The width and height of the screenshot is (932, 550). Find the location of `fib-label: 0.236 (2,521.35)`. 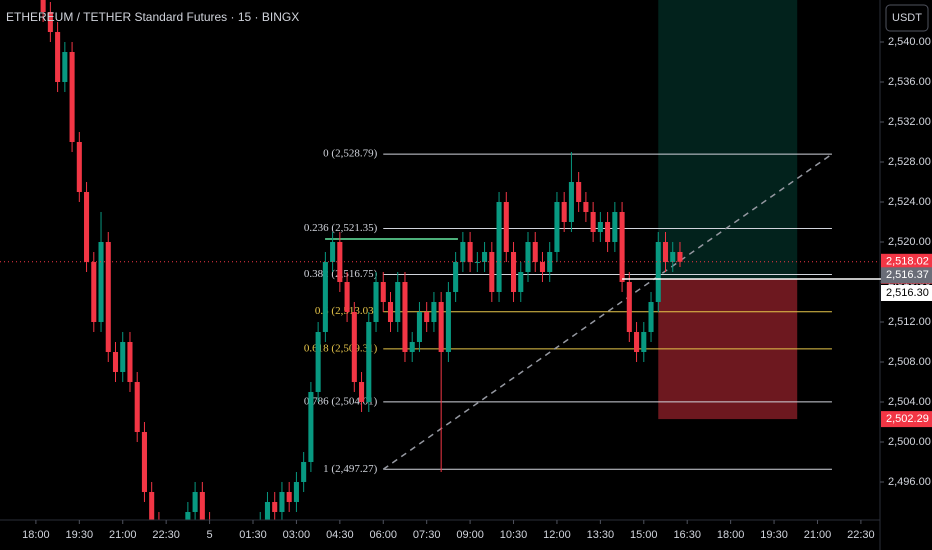

fib-label: 0.236 (2,521.35) is located at coordinates (341, 228).